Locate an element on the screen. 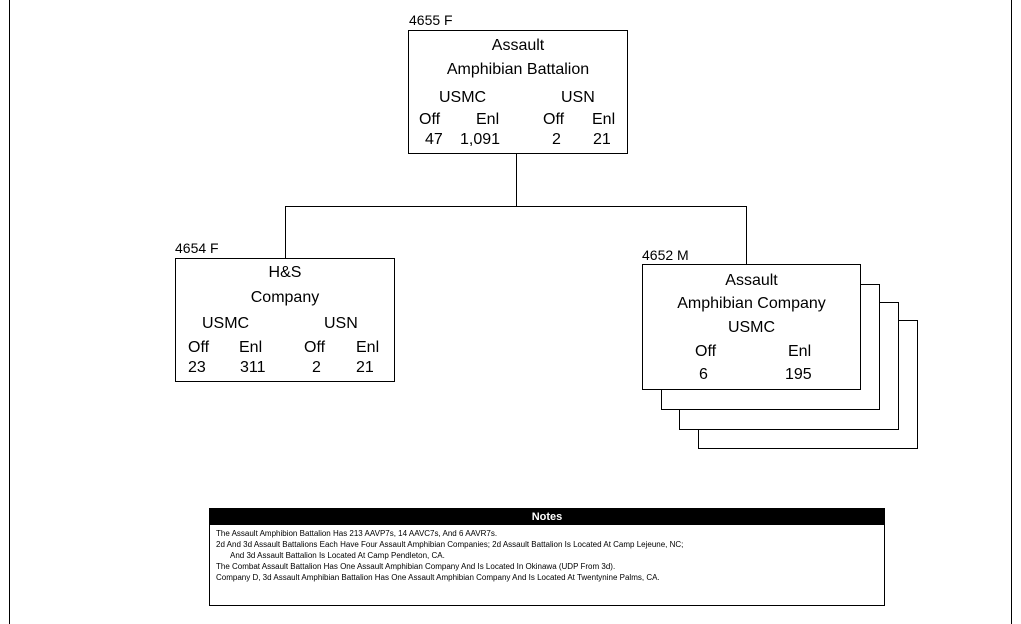 This screenshot has height=624, width=1021. connector-hs-down is located at coordinates (285, 232).